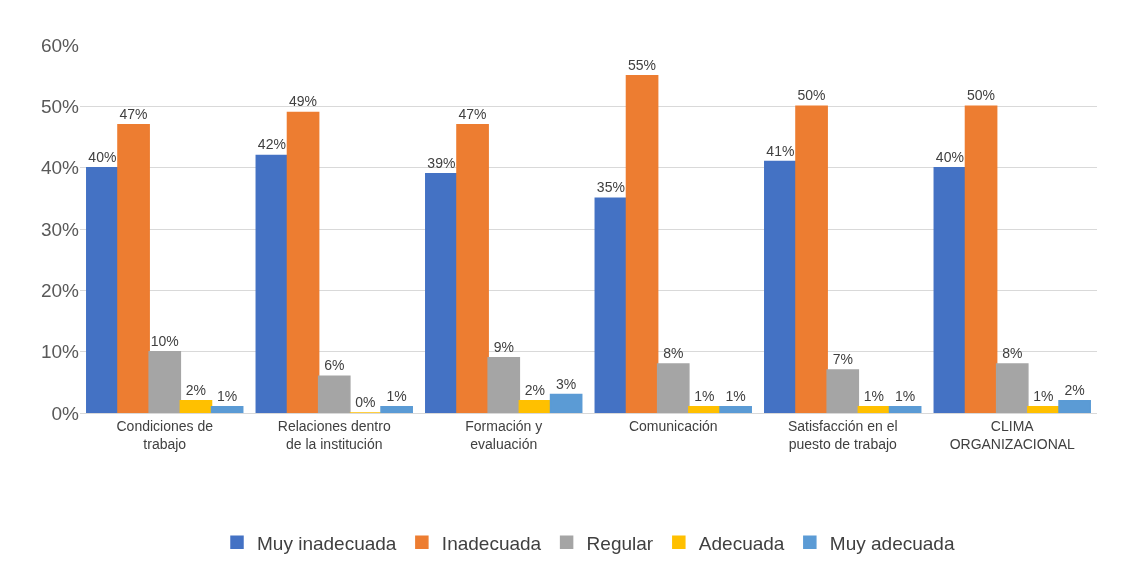 The image size is (1127, 574). Describe the element at coordinates (842, 359) in the screenshot. I see `data-label: 7%` at that location.